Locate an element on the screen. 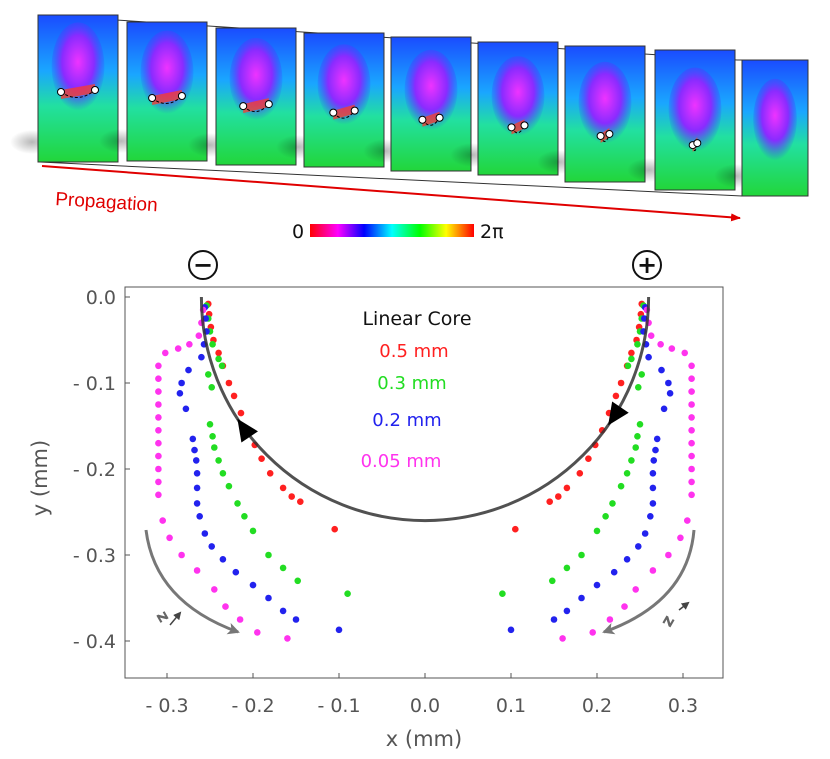  positive-charge-circle is located at coordinates (647, 265).